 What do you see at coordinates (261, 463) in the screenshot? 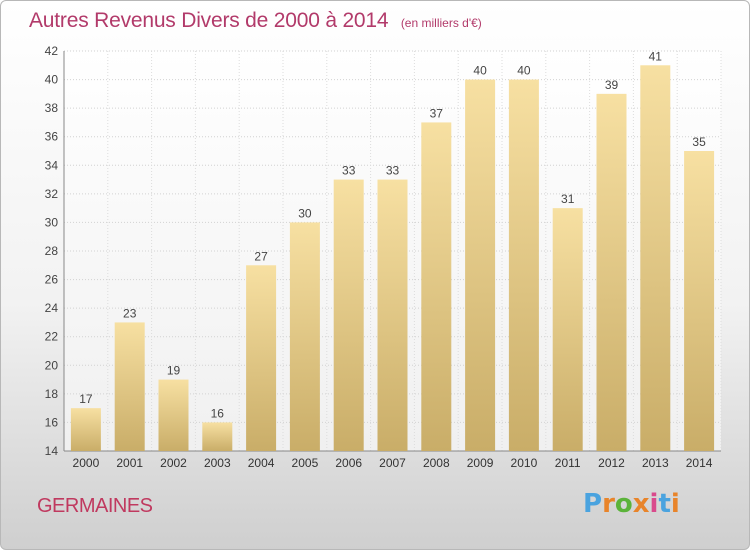
I see `x-tick-label: 2004` at bounding box center [261, 463].